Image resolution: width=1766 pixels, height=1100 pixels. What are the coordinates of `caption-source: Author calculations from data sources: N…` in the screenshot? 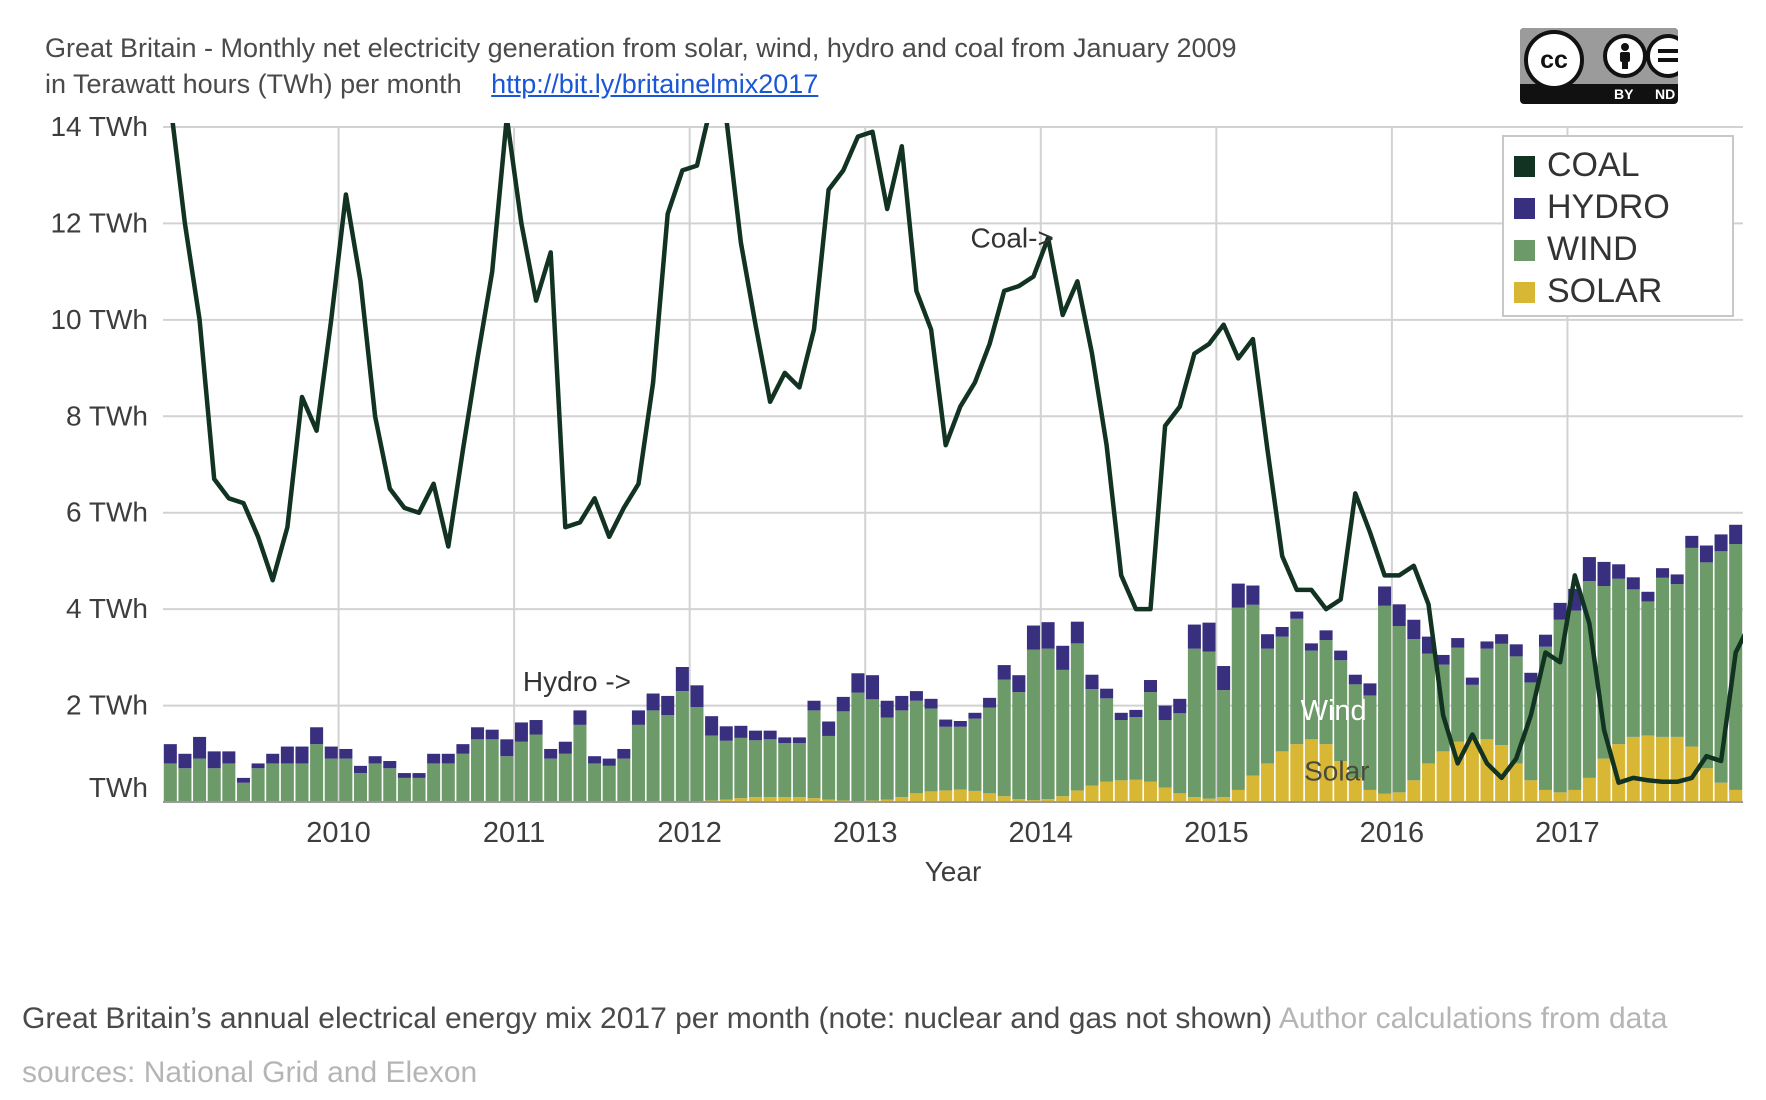 It's located at (845, 1045).